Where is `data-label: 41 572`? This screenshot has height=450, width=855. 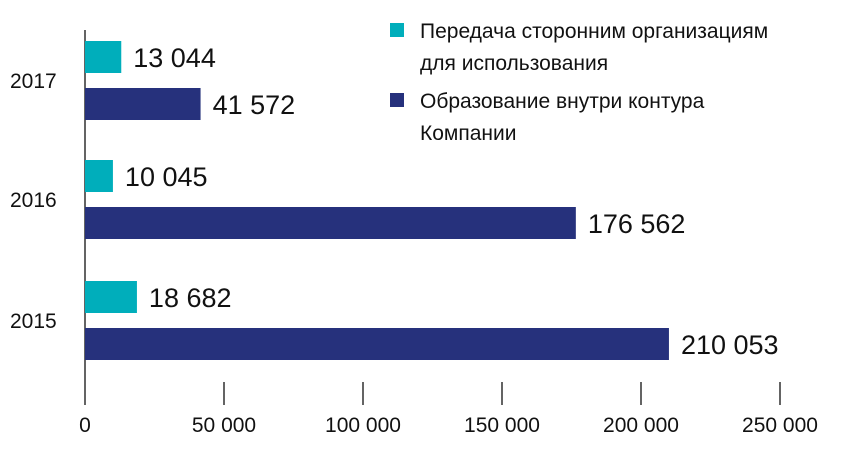
data-label: 41 572 is located at coordinates (254, 105).